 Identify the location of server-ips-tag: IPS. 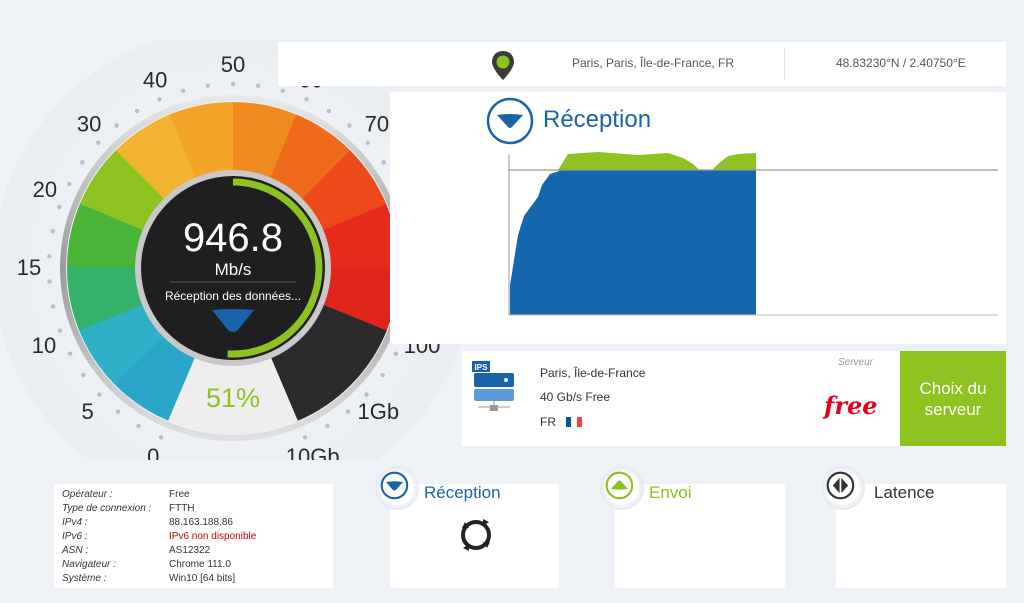
(482, 367).